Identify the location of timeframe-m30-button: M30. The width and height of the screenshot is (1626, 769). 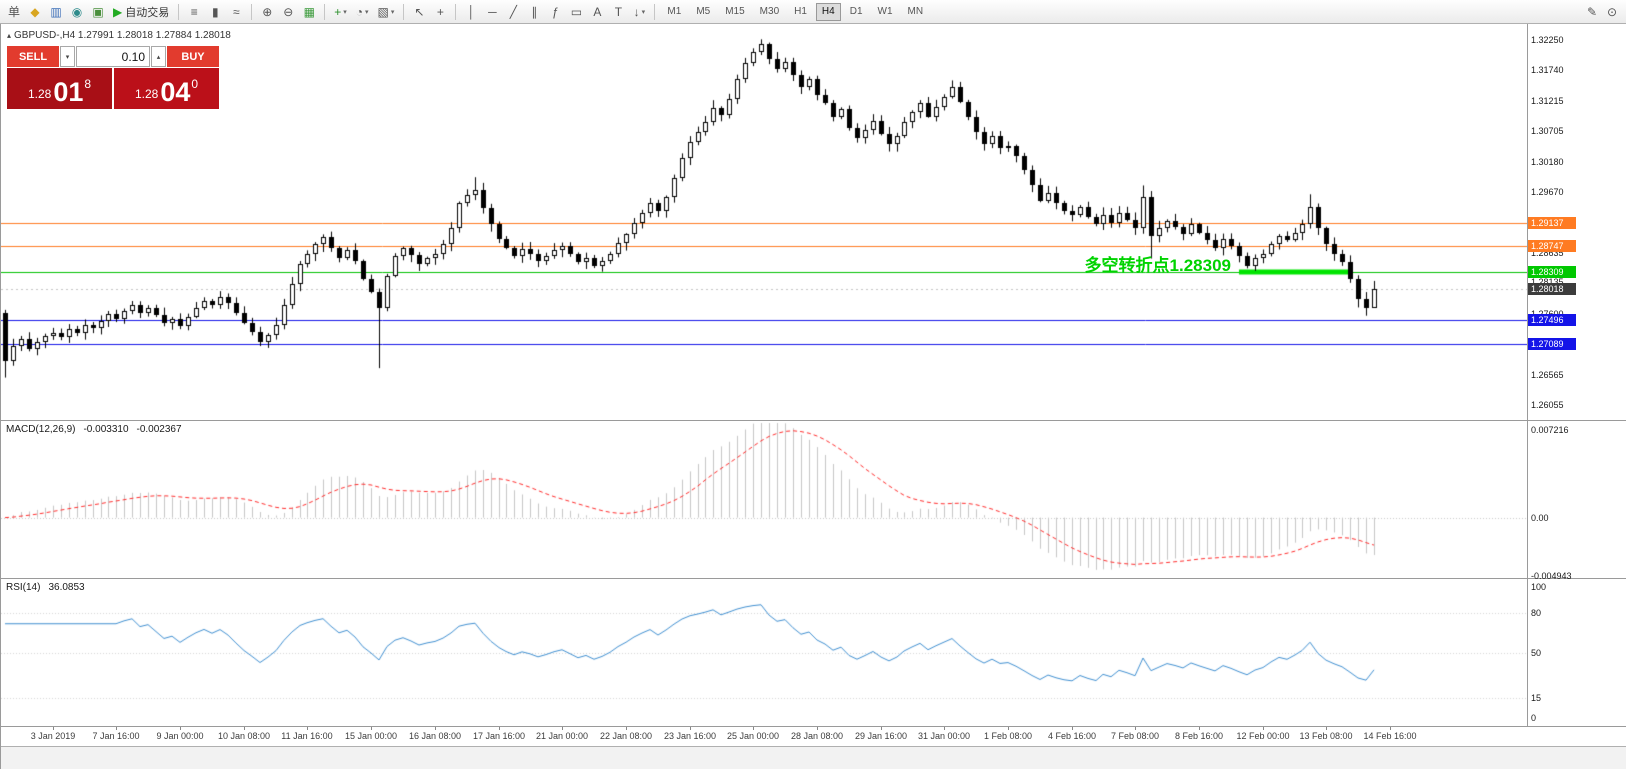
(769, 11).